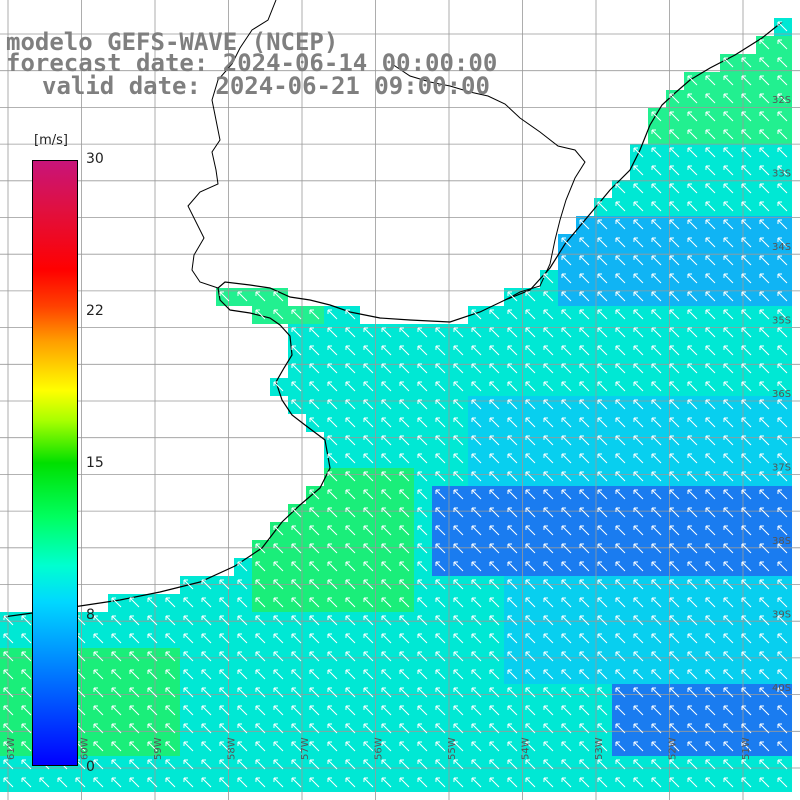 Image resolution: width=800 pixels, height=800 pixels. Describe the element at coordinates (746, 748) in the screenshot. I see `lon-label: 51W` at that location.